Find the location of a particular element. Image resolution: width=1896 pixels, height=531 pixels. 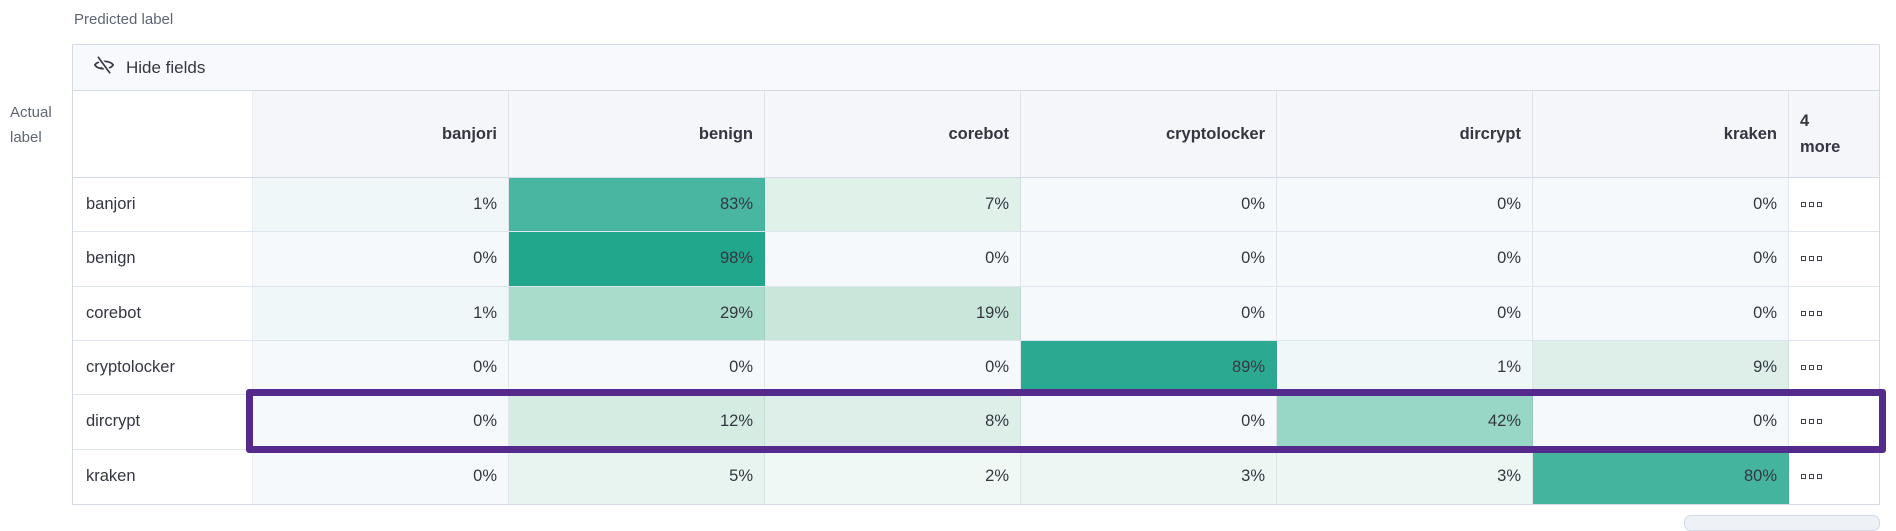

matrix-cell-banjori-benign: 83% is located at coordinates (637, 205).